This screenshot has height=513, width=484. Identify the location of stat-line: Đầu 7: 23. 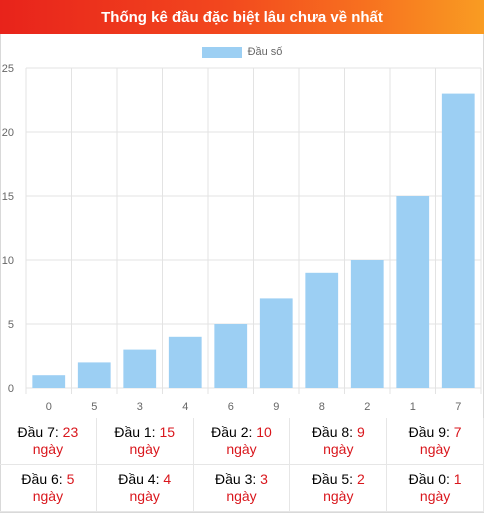
(48, 432).